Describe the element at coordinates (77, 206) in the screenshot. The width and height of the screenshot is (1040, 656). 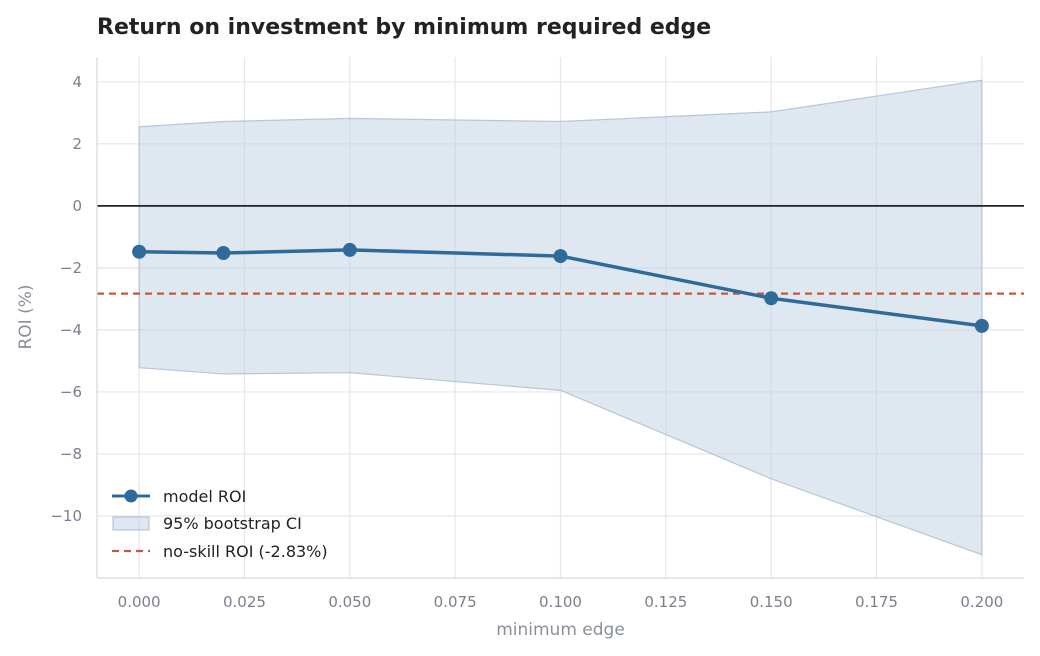
I see `y-tick-label: 0` at that location.